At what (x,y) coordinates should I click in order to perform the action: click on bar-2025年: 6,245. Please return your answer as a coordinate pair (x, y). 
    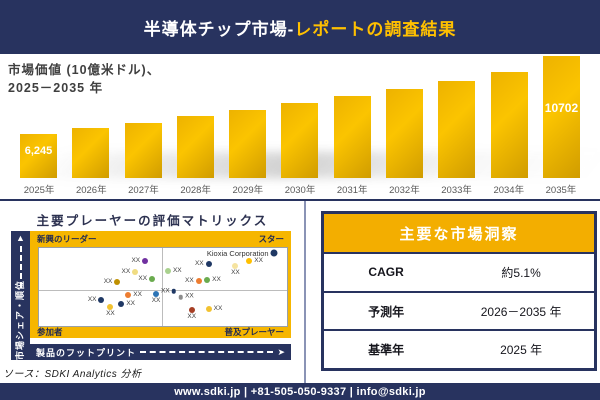
    Looking at the image, I should click on (38, 156).